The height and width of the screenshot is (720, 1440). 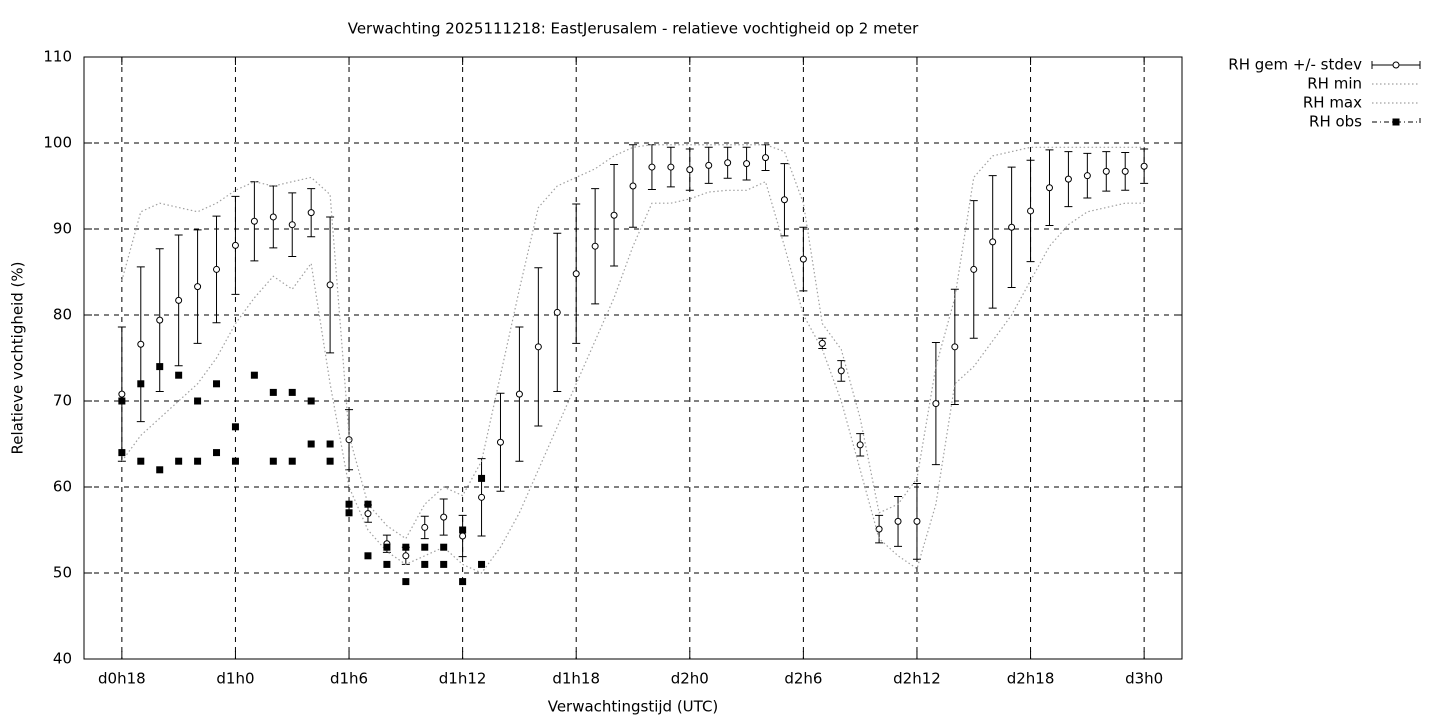 What do you see at coordinates (62, 487) in the screenshot?
I see `y-tick-label: 60` at bounding box center [62, 487].